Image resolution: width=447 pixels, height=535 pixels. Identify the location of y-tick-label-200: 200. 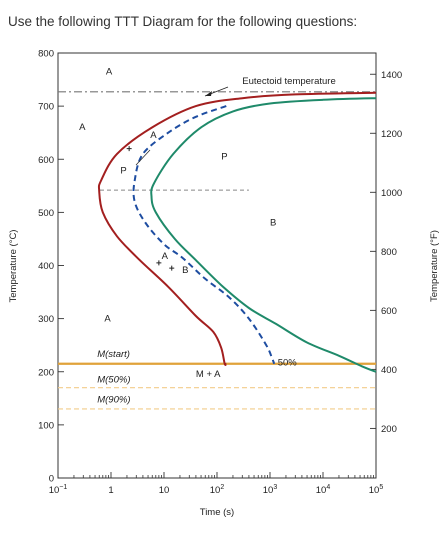
(46, 372).